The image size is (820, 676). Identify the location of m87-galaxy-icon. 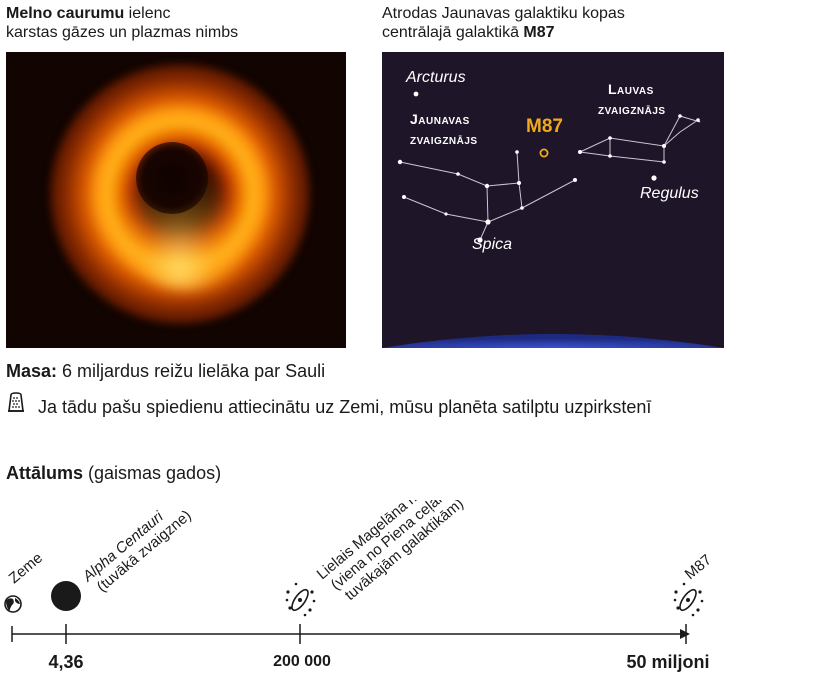
(688, 599).